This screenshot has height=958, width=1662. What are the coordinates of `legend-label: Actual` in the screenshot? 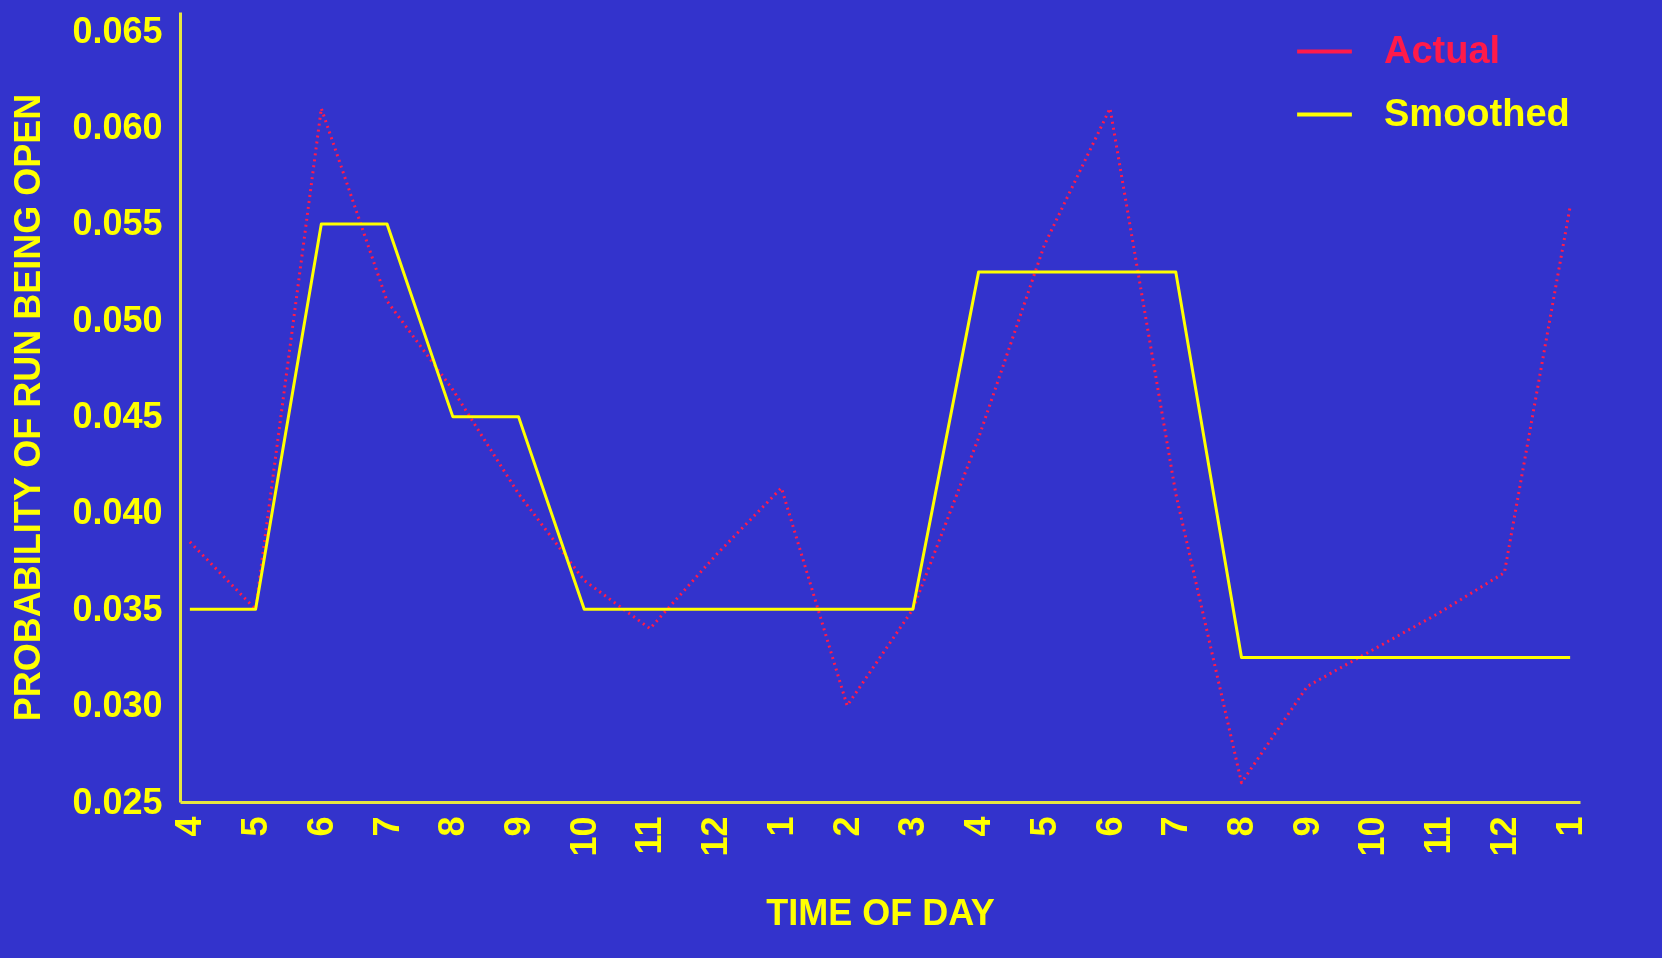 It's located at (1442, 49).